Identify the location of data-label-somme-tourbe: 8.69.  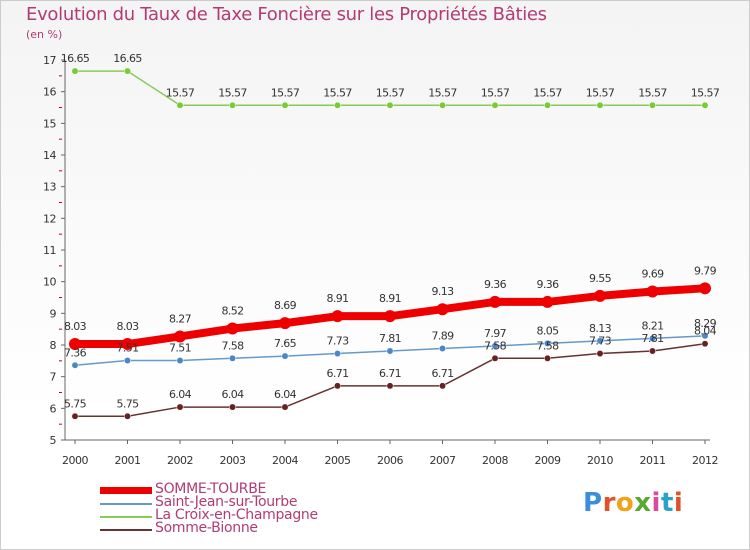
(285, 305).